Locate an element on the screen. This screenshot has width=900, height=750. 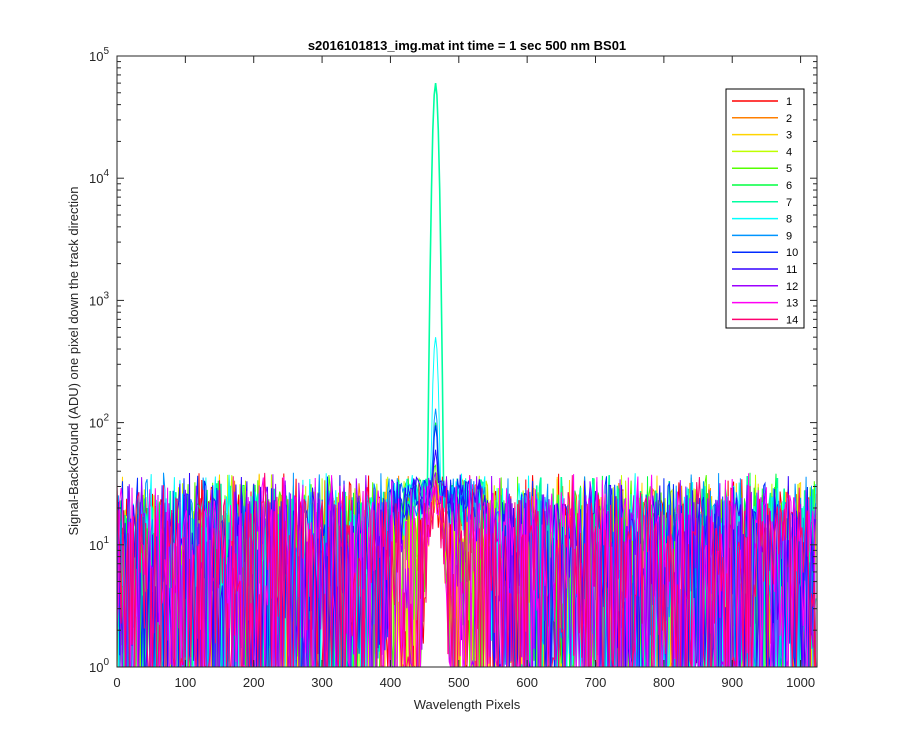
y-tick-label: 10¹ is located at coordinates (99, 544).